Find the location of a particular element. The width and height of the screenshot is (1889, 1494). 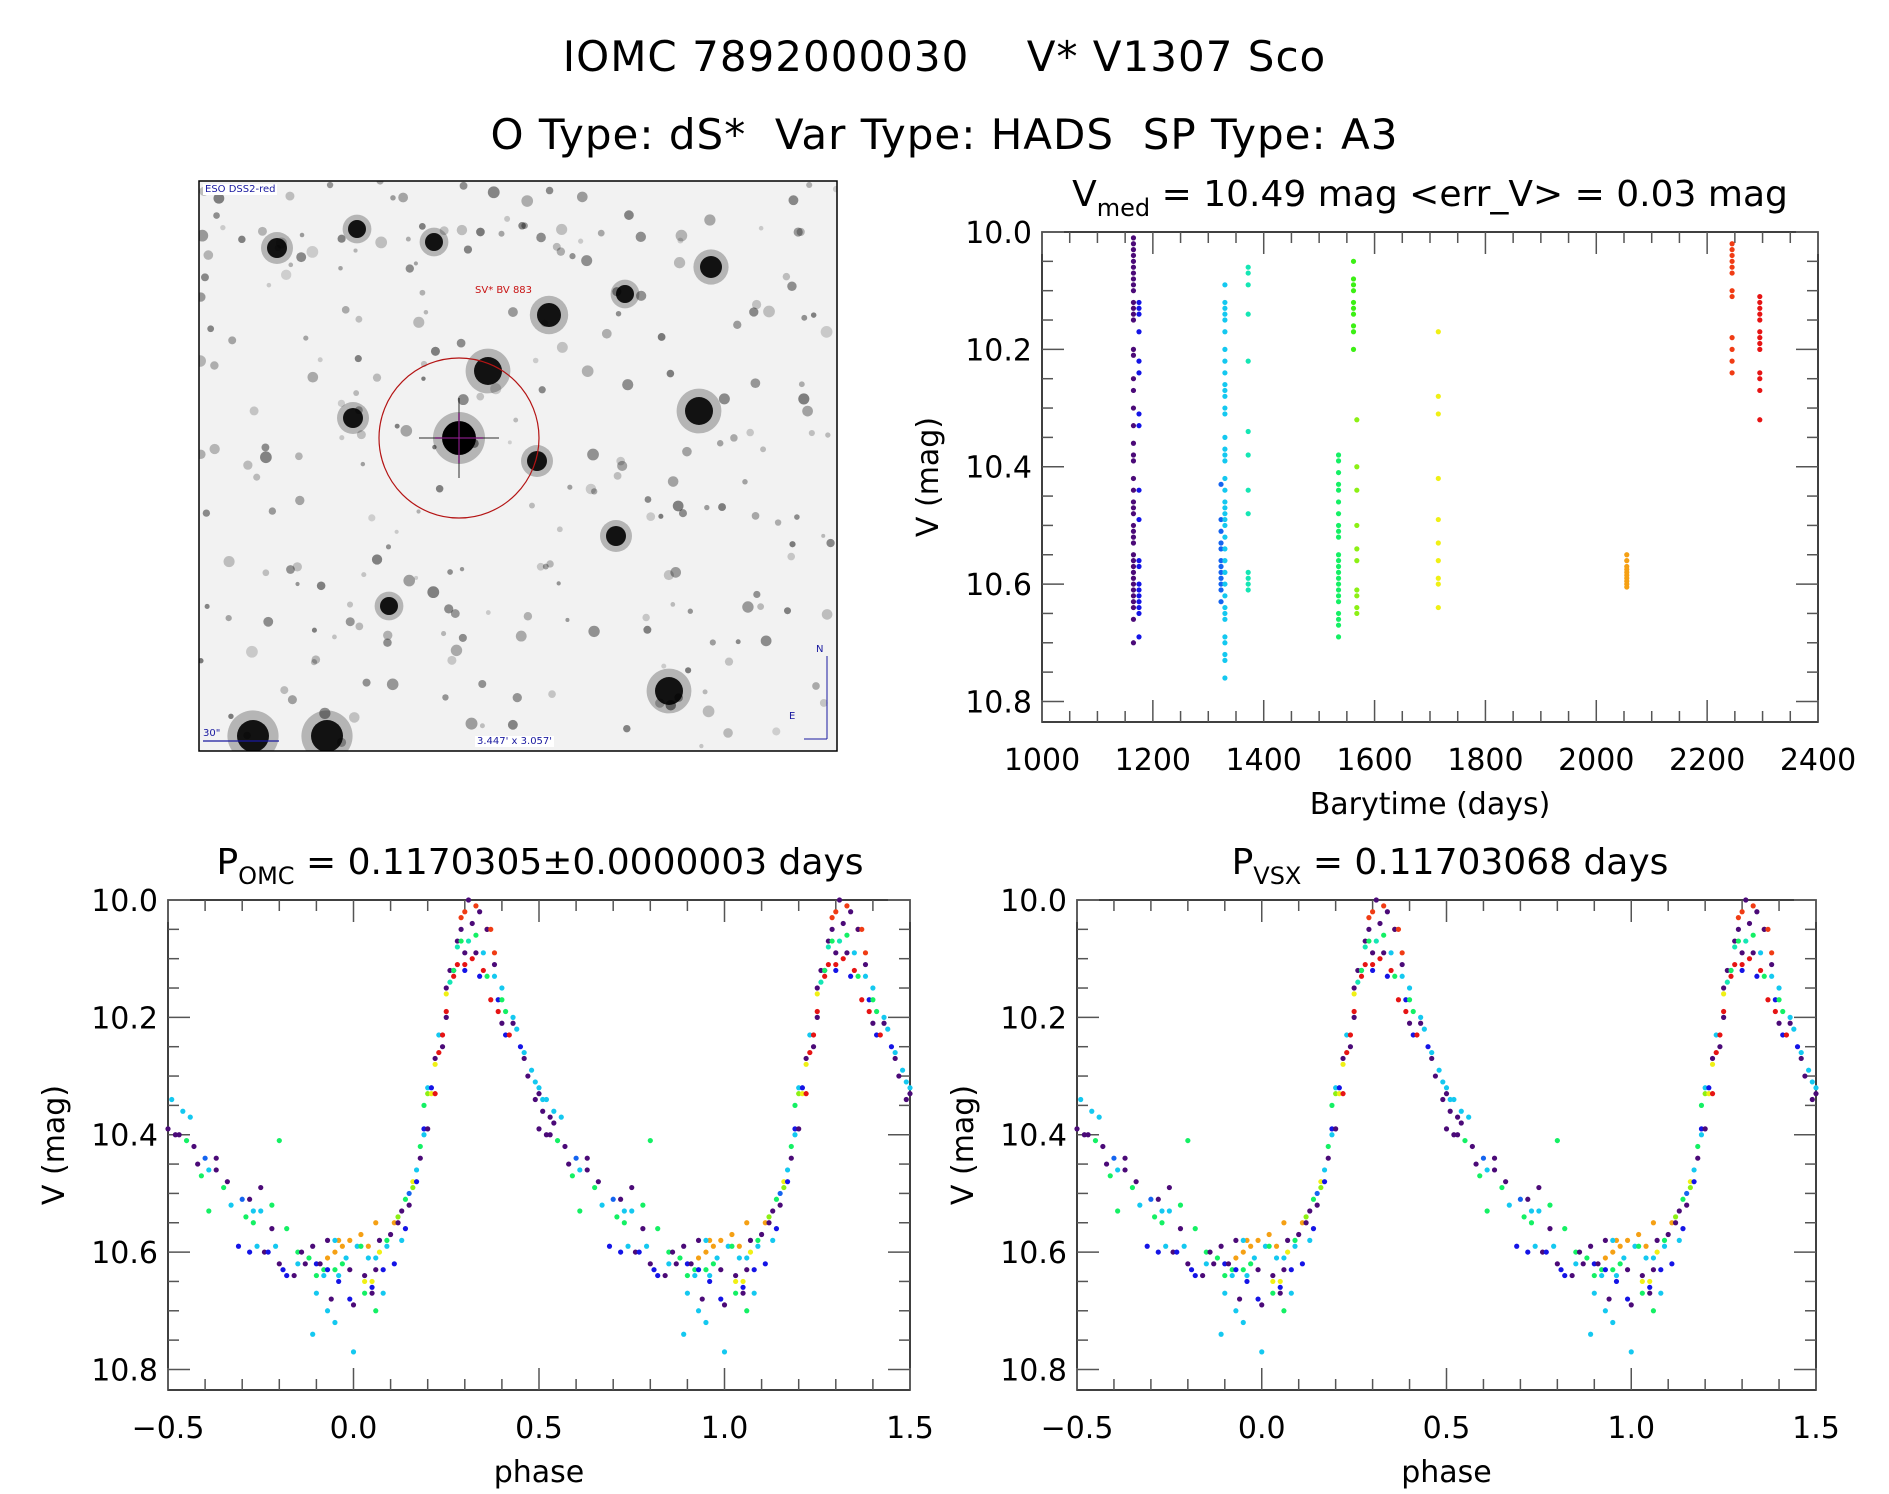

north-label: N is located at coordinates (820, 649).